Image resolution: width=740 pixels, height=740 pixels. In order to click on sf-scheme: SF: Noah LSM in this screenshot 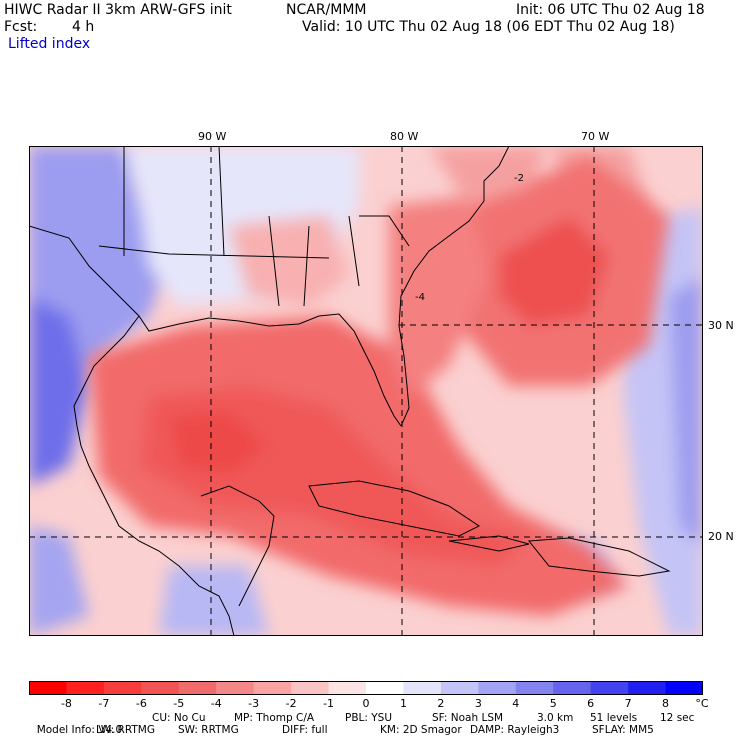, I will do `click(468, 718)`.